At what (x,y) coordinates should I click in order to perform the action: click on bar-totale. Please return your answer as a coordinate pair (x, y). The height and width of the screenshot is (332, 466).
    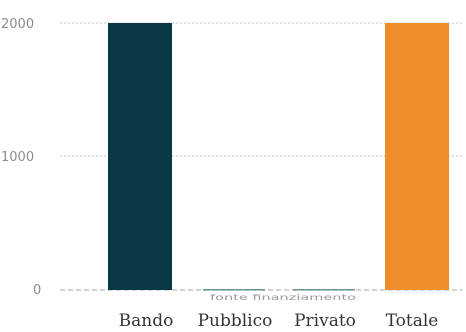
    Looking at the image, I should click on (417, 156).